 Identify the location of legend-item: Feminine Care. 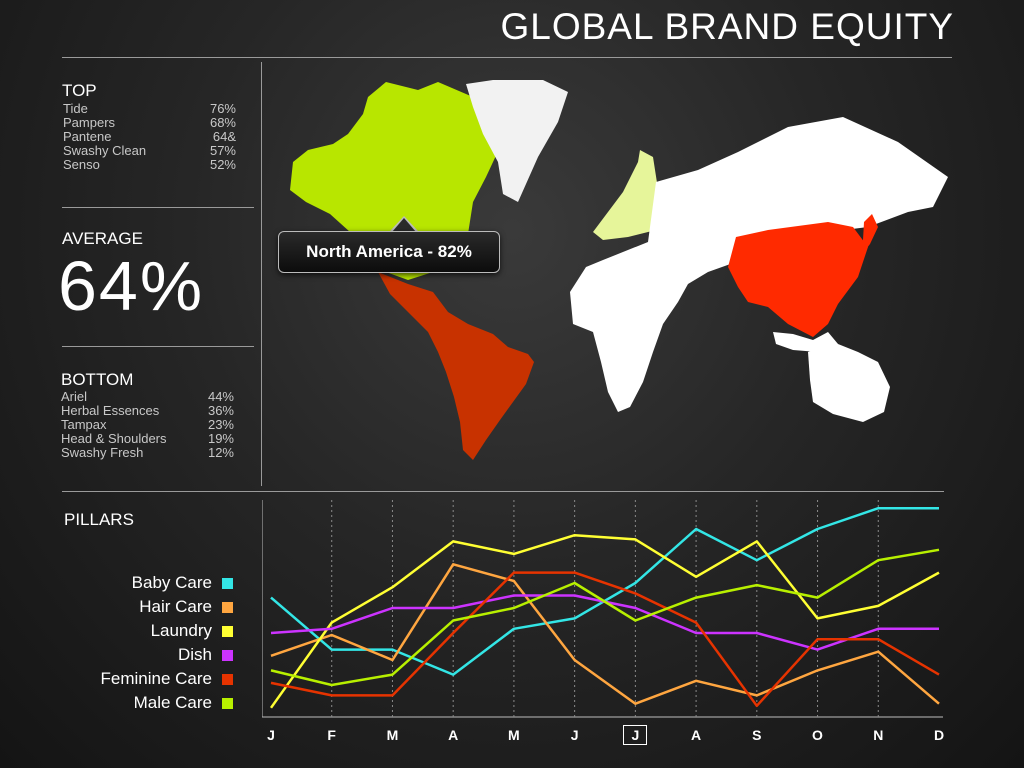
(136, 679).